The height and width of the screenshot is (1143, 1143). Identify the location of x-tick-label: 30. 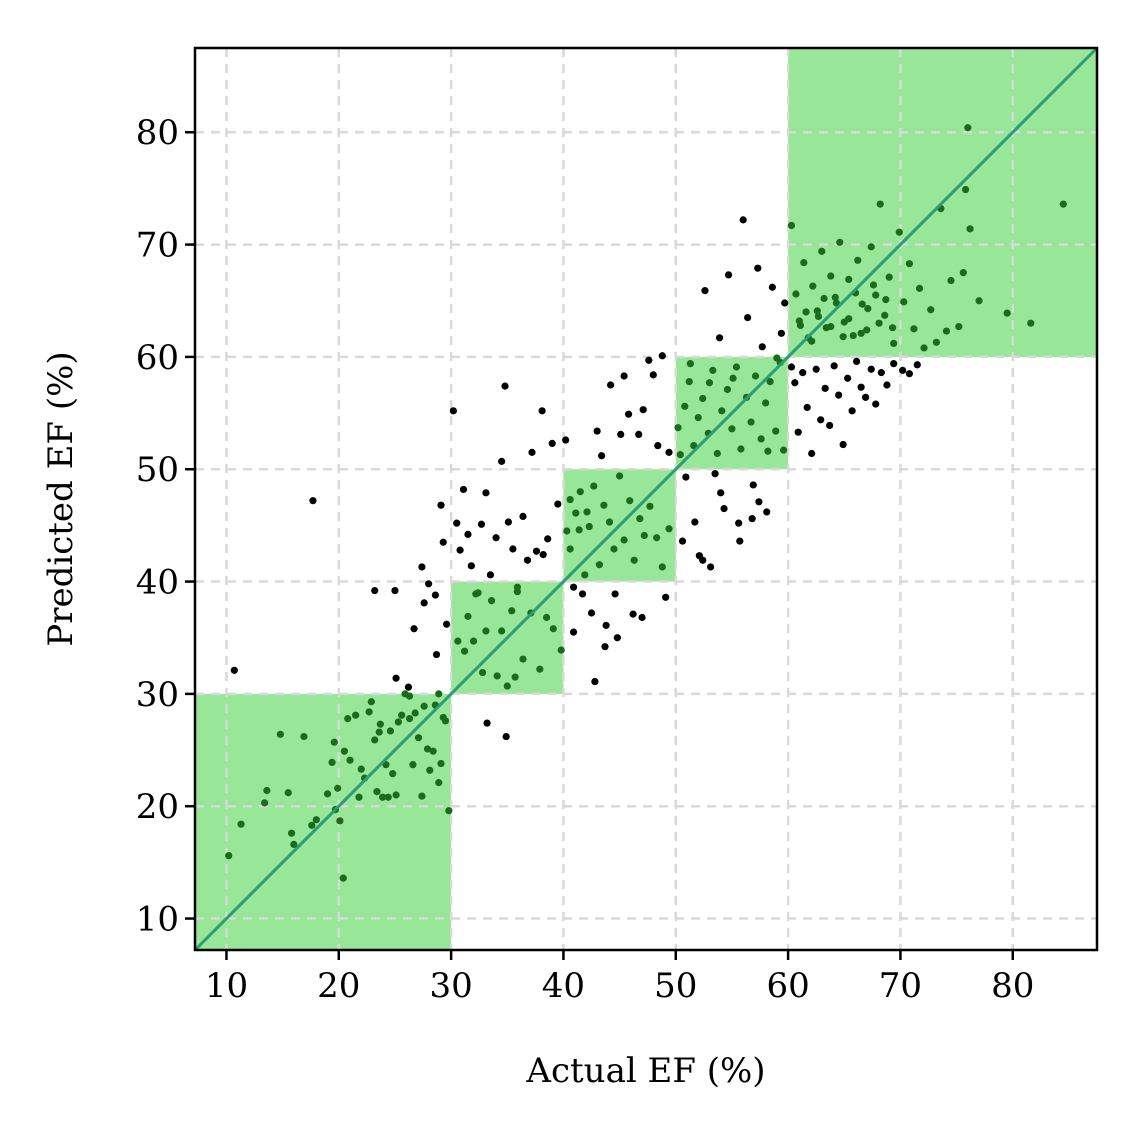
(450, 986).